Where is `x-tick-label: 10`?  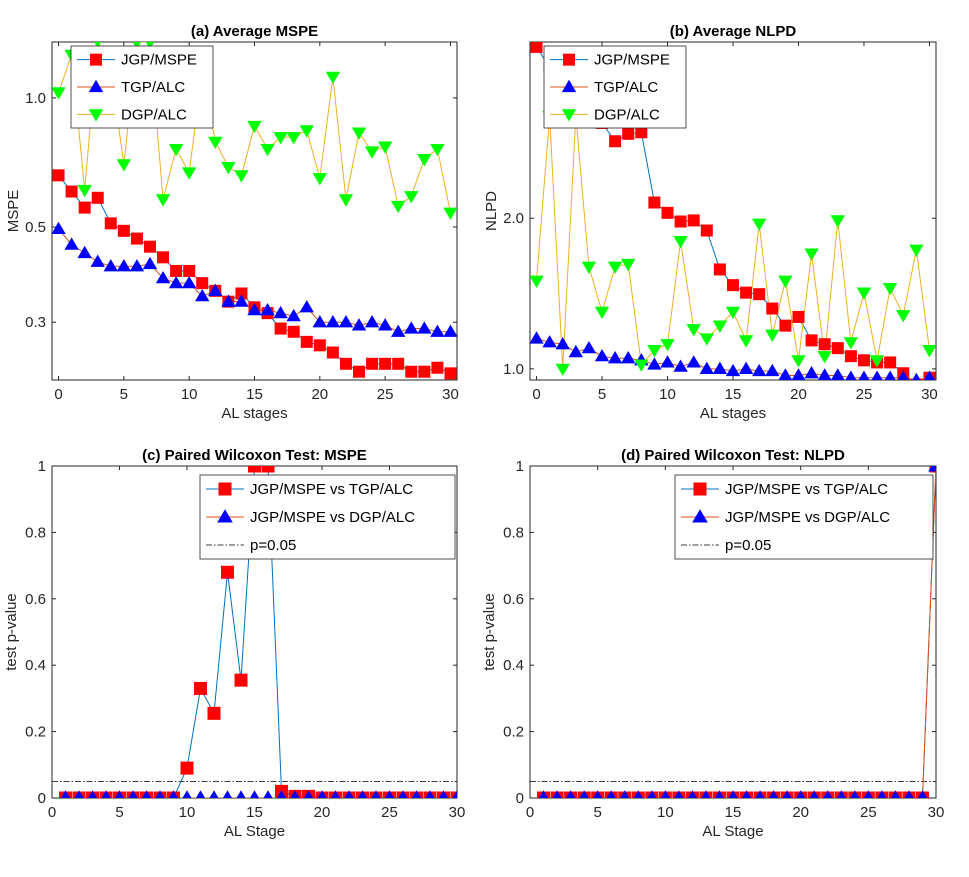 x-tick-label: 10 is located at coordinates (665, 812).